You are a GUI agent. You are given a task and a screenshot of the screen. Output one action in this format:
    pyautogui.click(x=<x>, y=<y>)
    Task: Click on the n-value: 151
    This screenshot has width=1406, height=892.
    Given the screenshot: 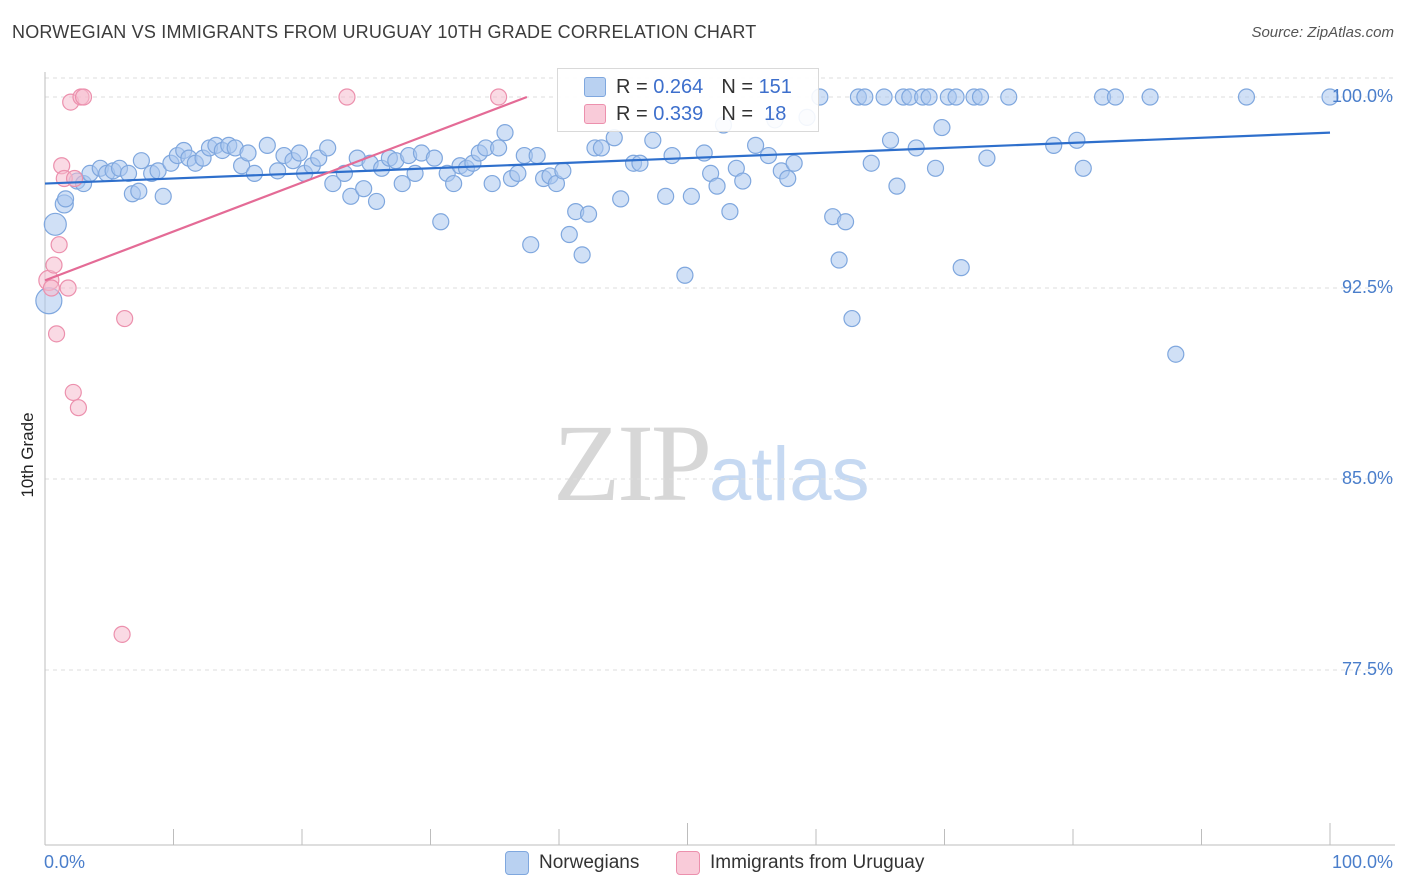 What is the action you would take?
    pyautogui.click(x=775, y=86)
    